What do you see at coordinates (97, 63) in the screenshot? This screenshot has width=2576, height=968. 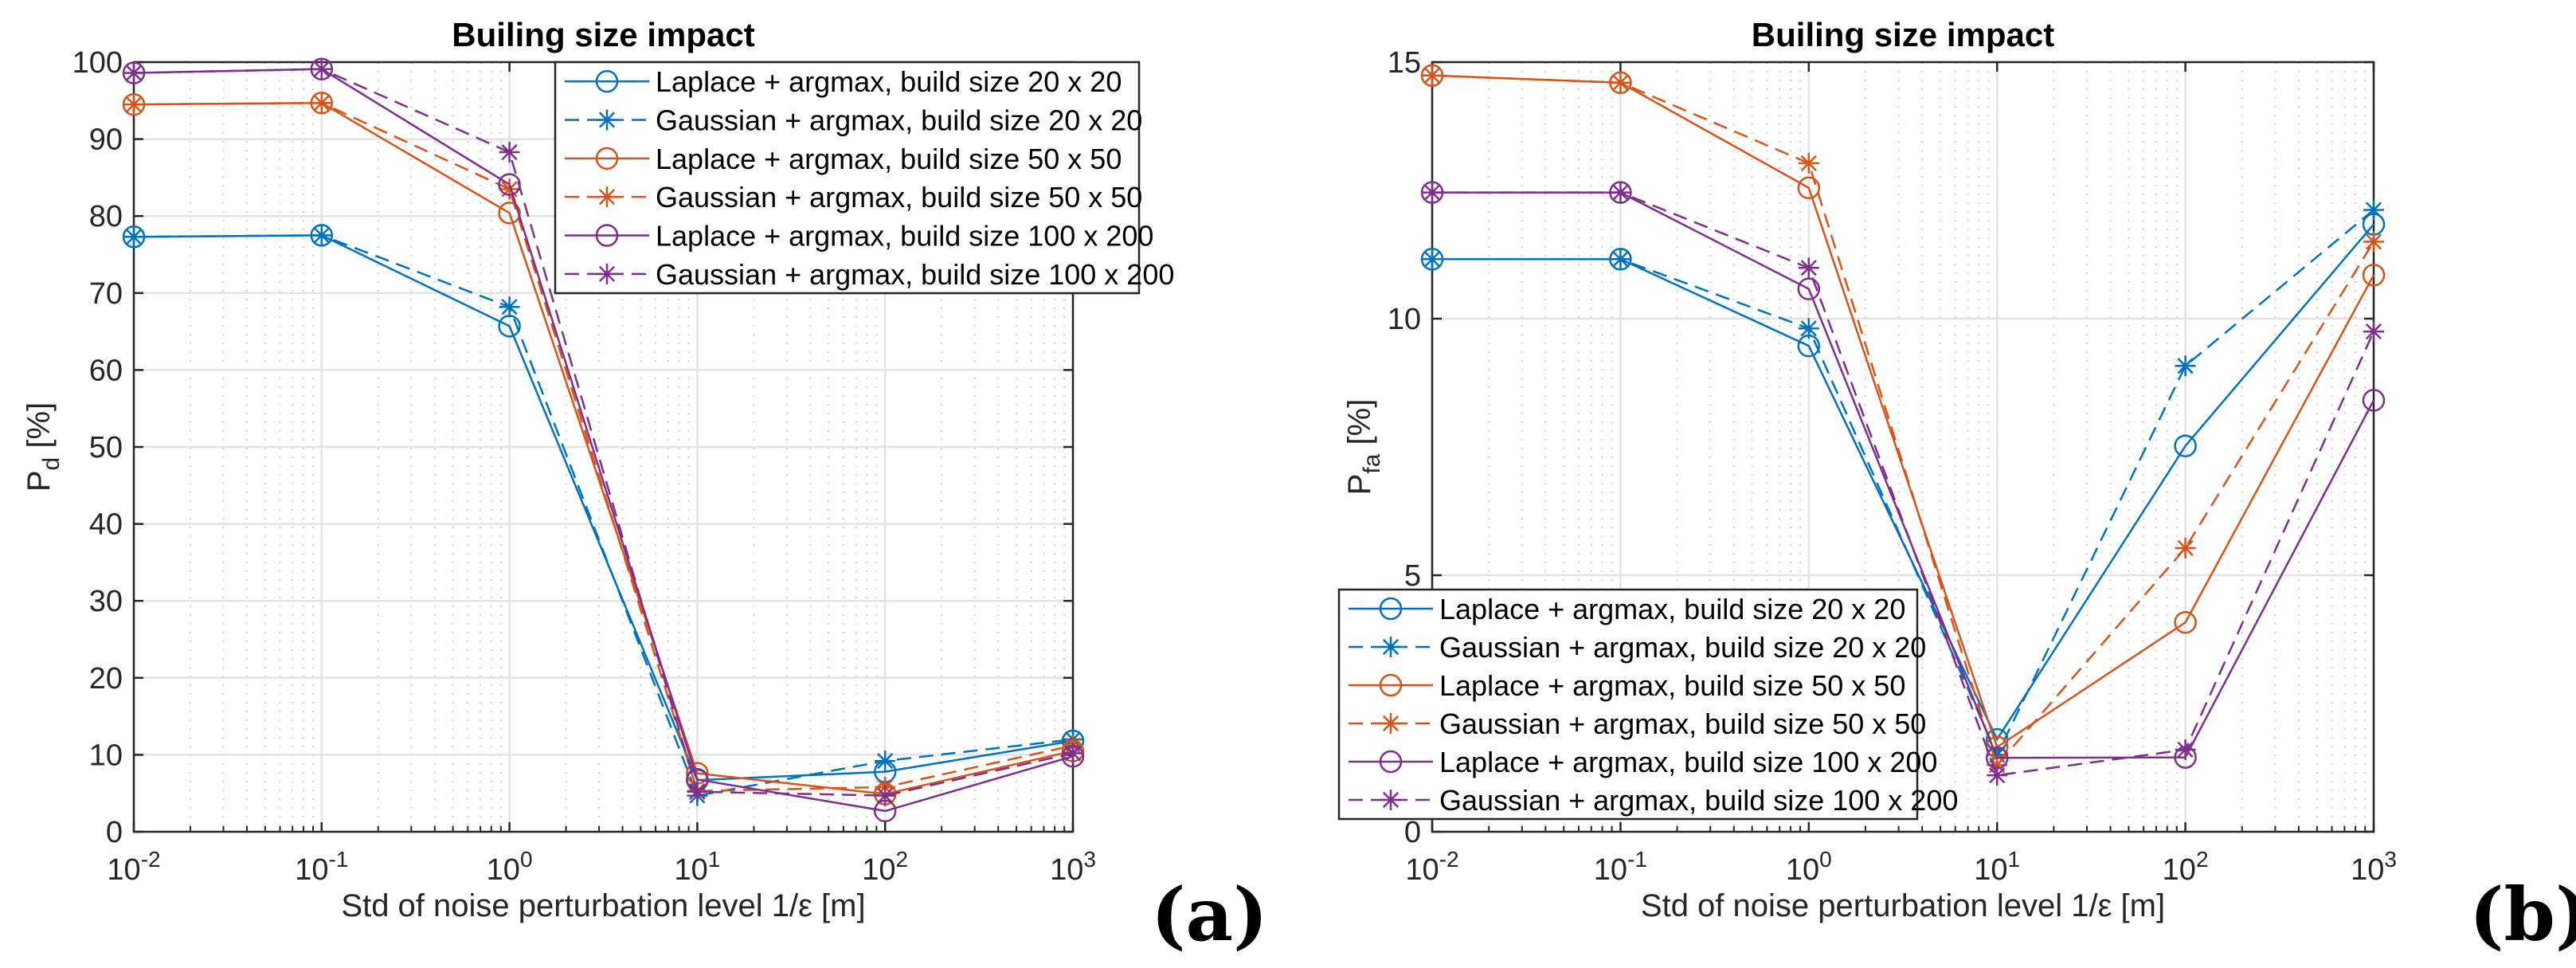 I see `y-tick-label: 100` at bounding box center [97, 63].